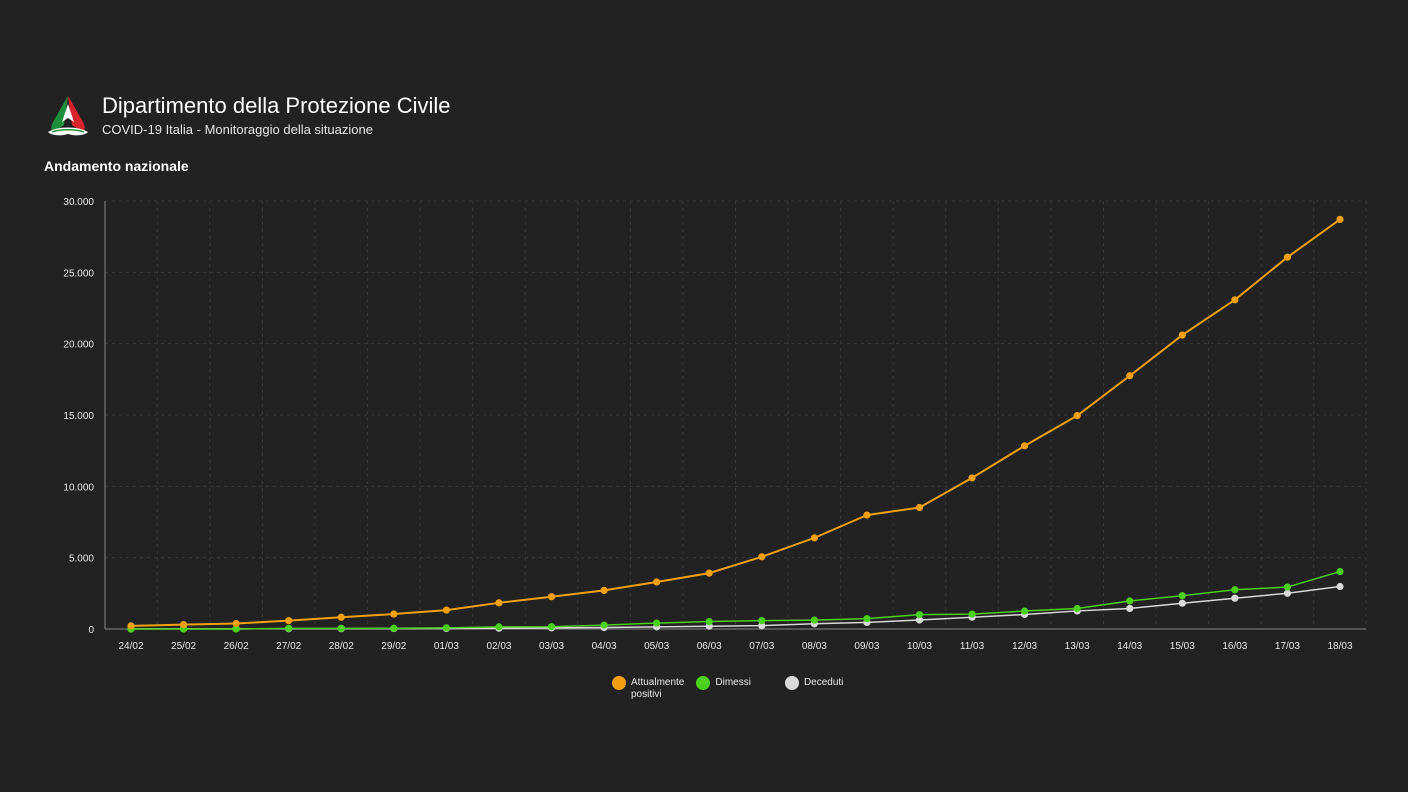  Describe the element at coordinates (116, 166) in the screenshot. I see `chart-section-title: Andamento nazionale` at that location.